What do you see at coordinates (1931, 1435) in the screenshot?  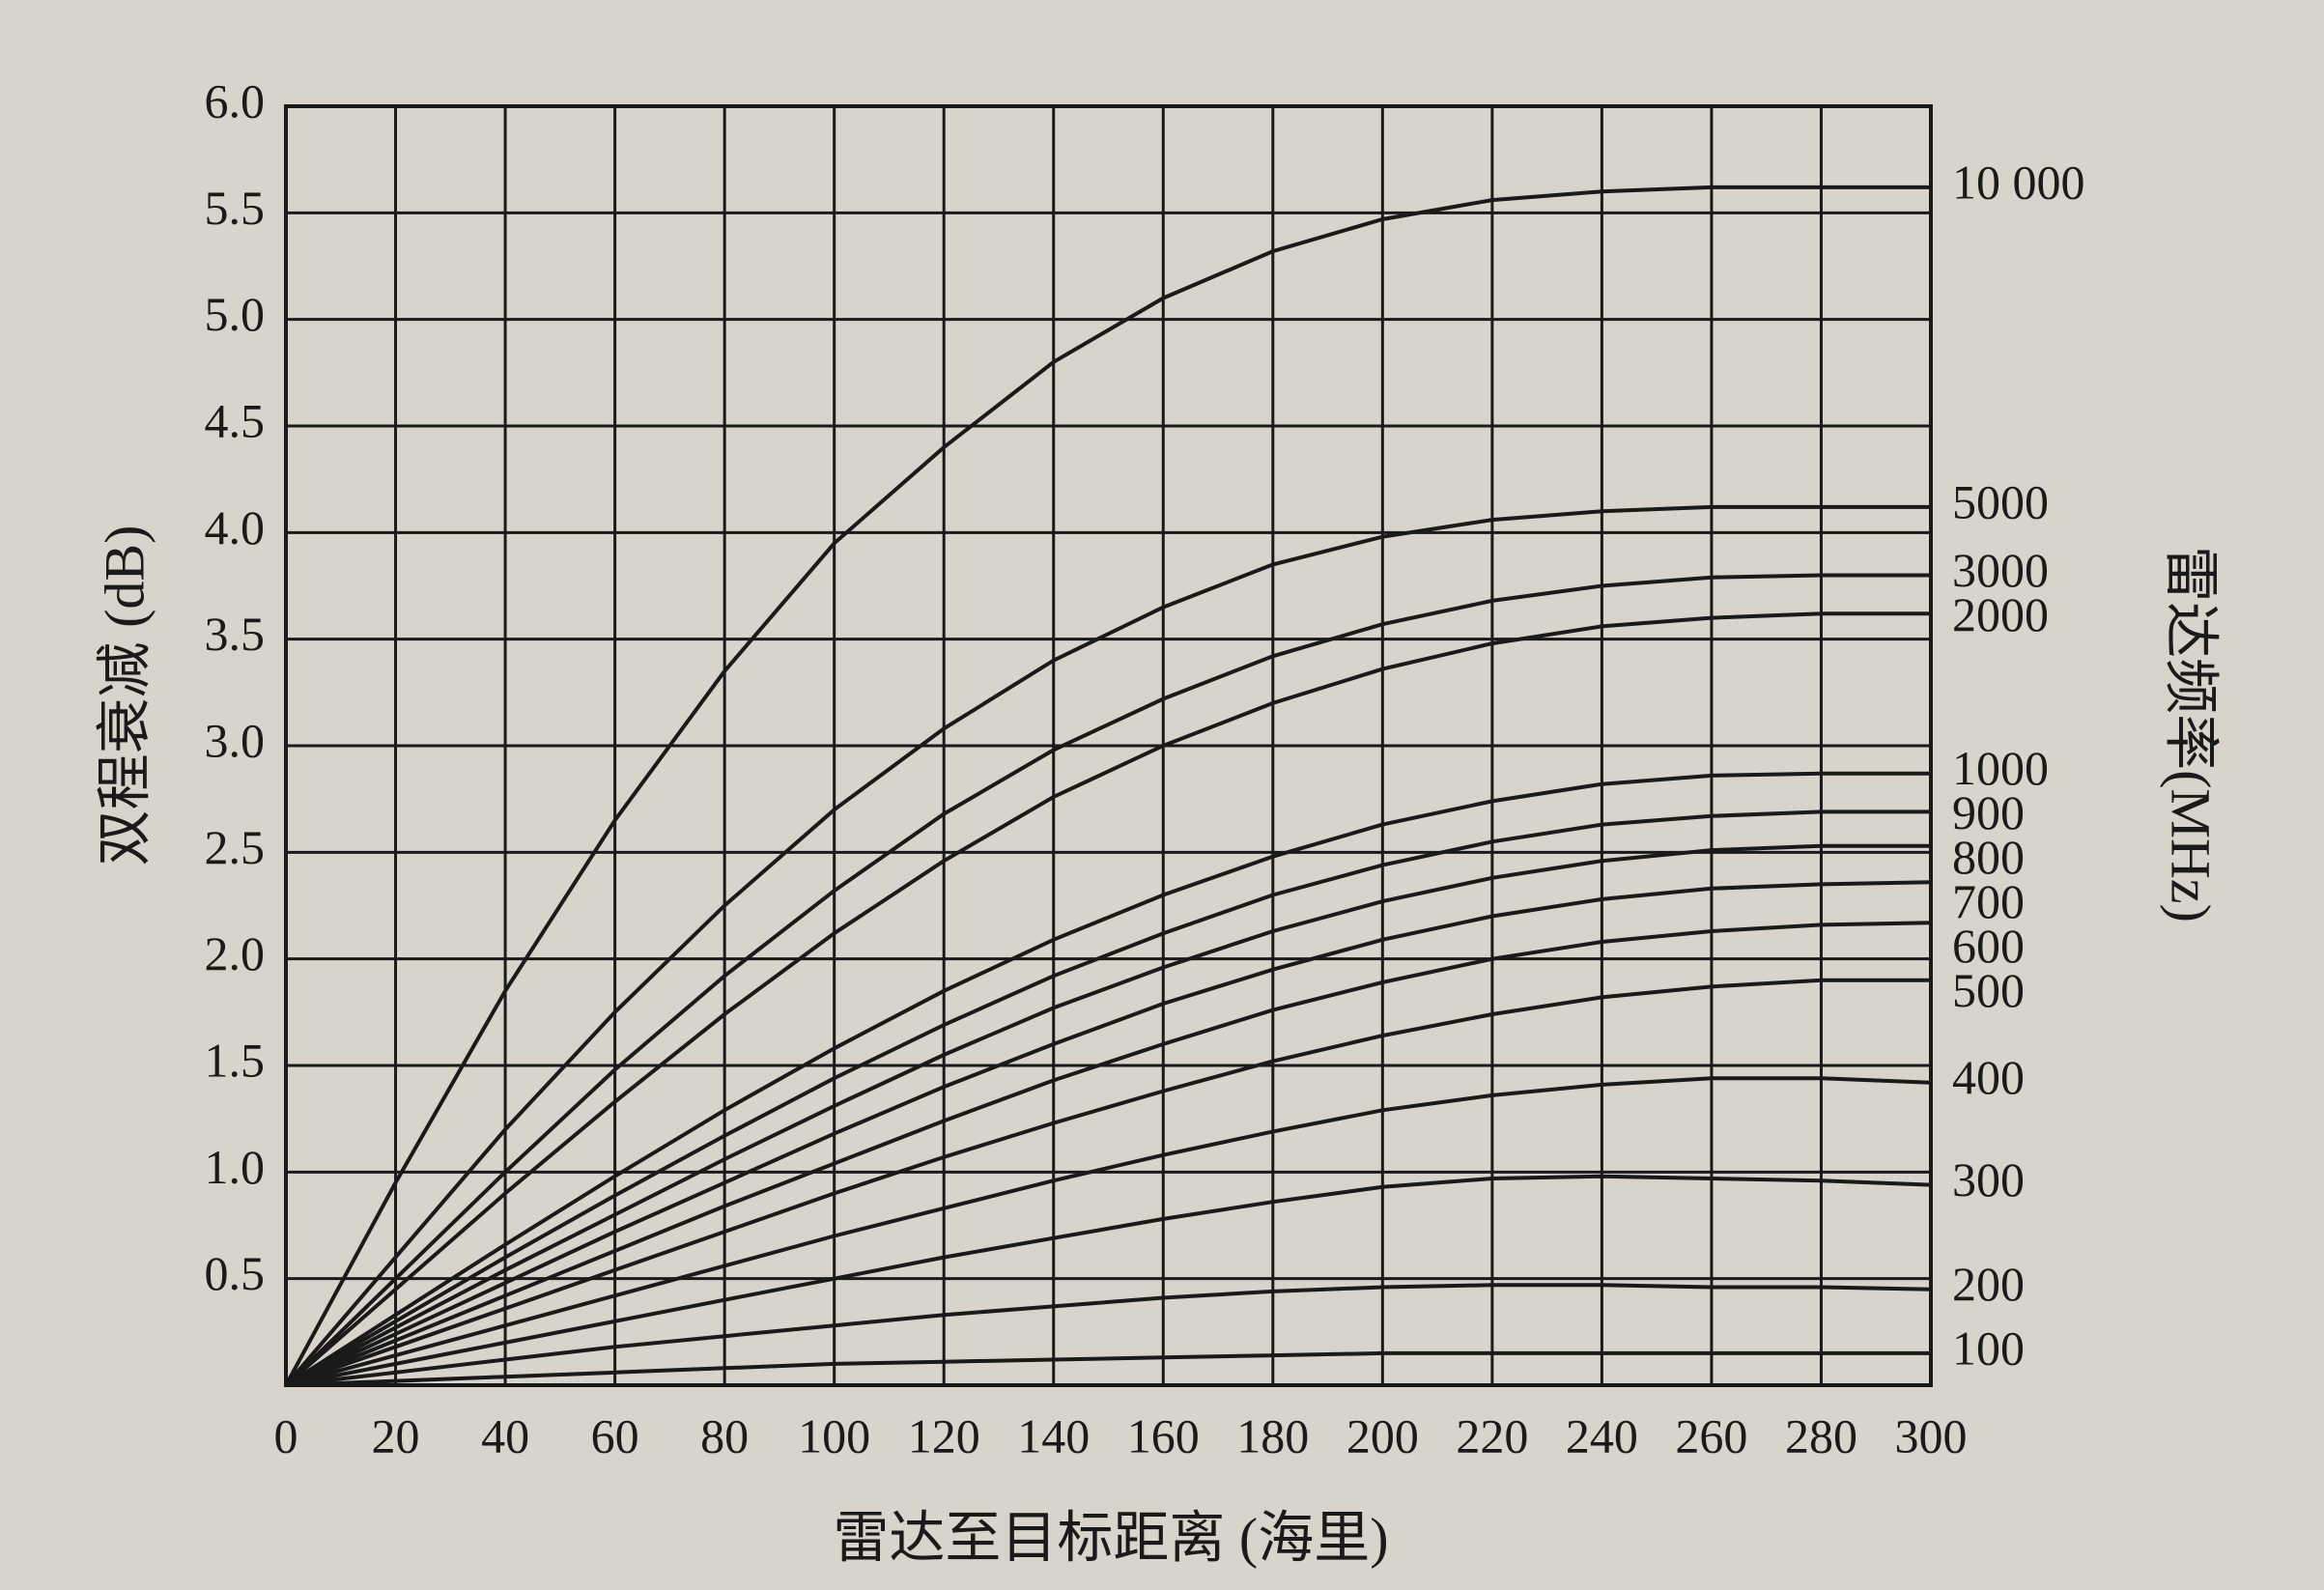 I see `x-tick-label: 300` at bounding box center [1931, 1435].